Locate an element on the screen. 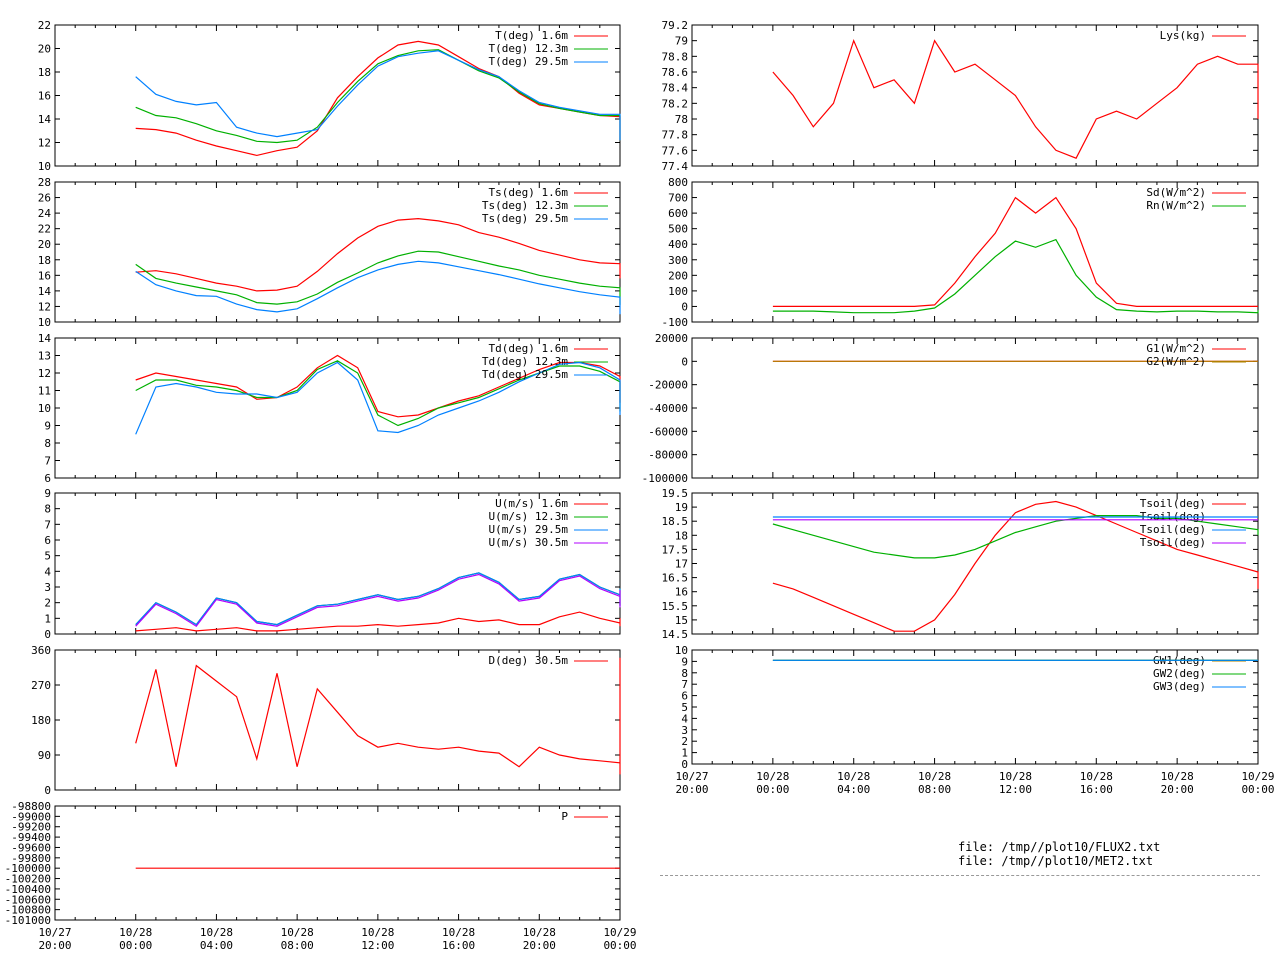 This screenshot has height=960, width=1280. y-tick-label-U: 8 is located at coordinates (47, 509).